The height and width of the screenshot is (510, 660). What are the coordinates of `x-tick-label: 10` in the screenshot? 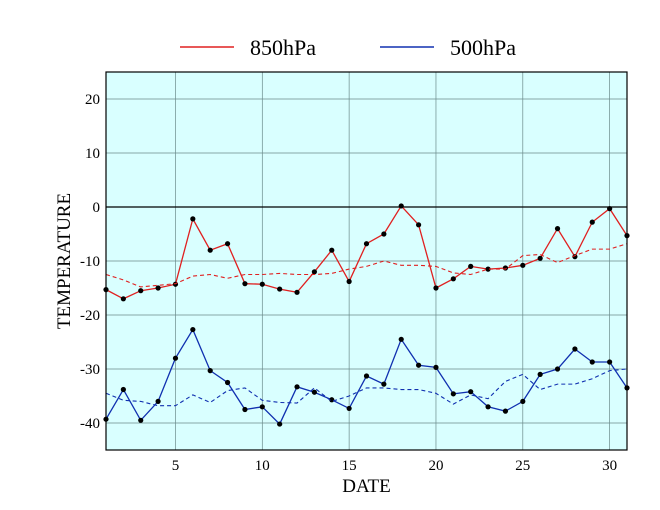 It's located at (262, 466).